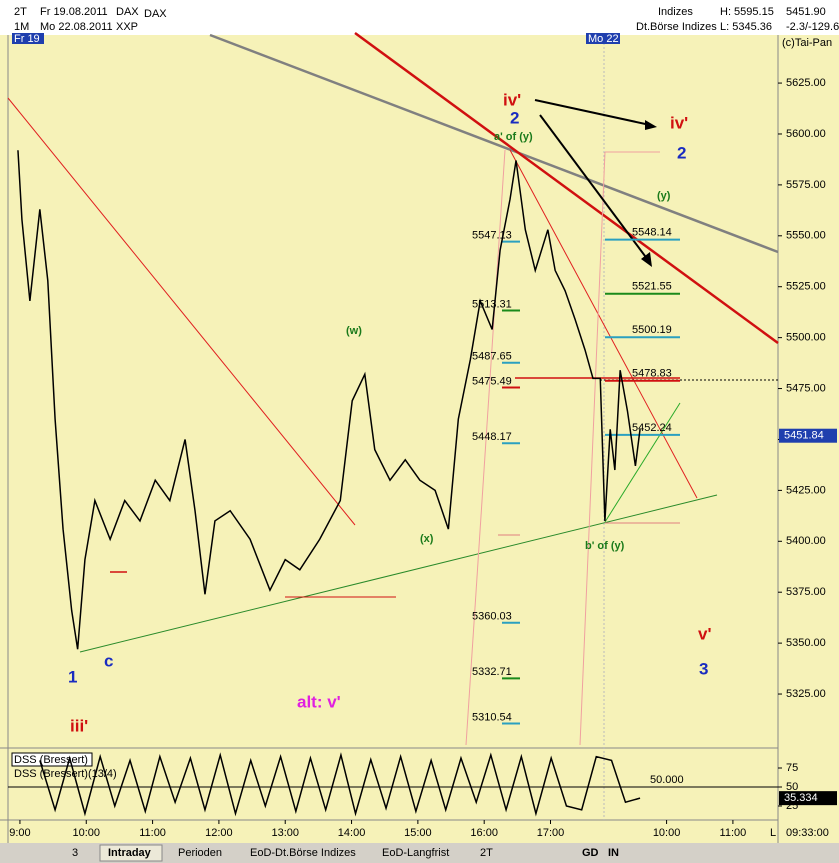 This screenshot has width=839, height=863. What do you see at coordinates (613, 853) in the screenshot?
I see `toolbar-button: IN` at bounding box center [613, 853].